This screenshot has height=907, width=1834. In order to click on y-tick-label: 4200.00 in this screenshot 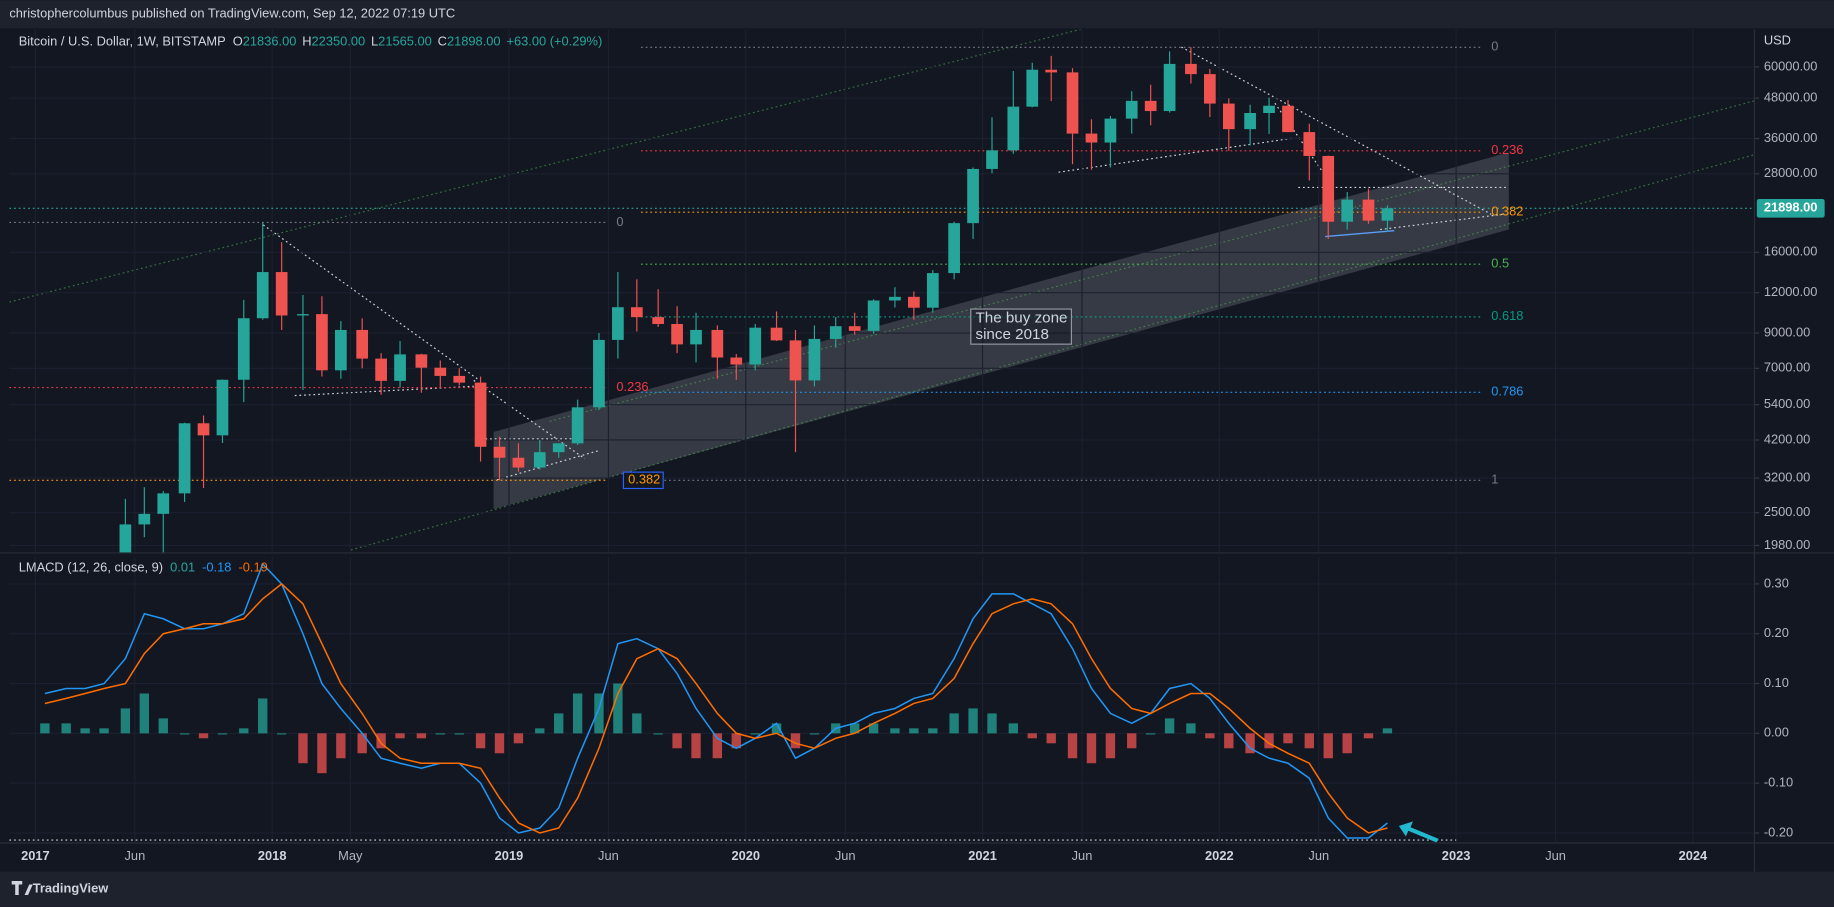, I will do `click(1787, 438)`.